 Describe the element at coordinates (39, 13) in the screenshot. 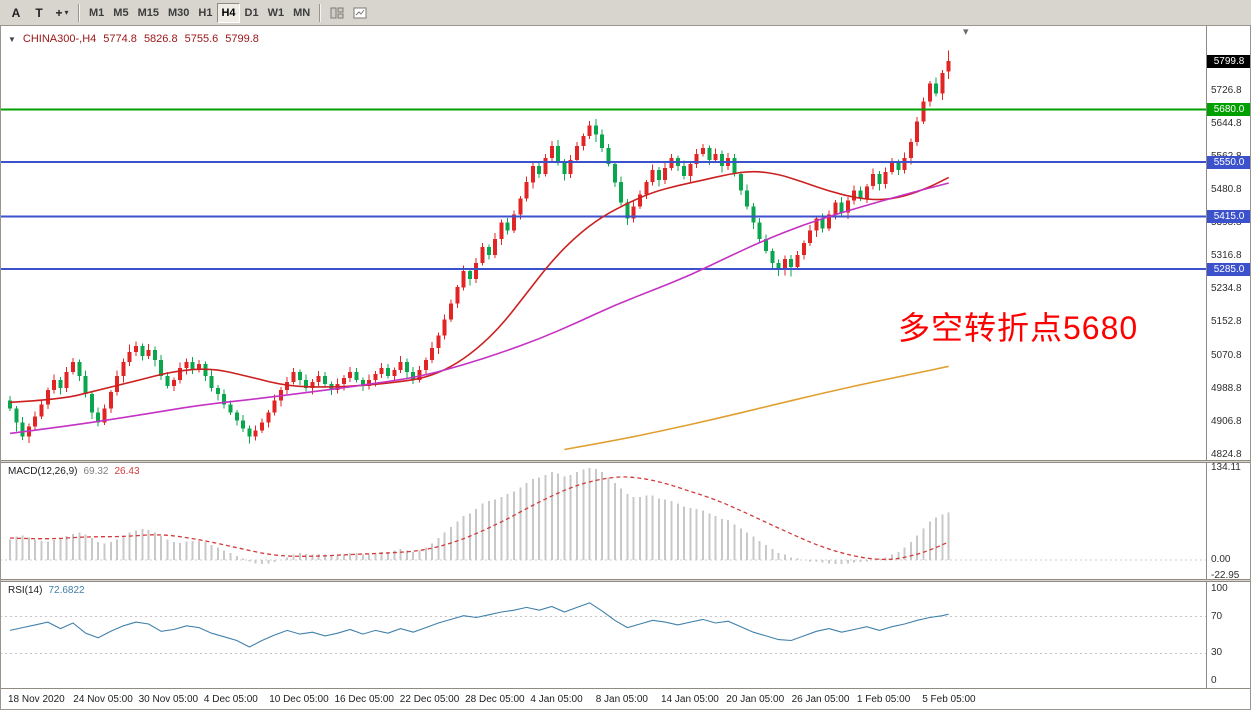

I see `text-tool-button: T` at that location.